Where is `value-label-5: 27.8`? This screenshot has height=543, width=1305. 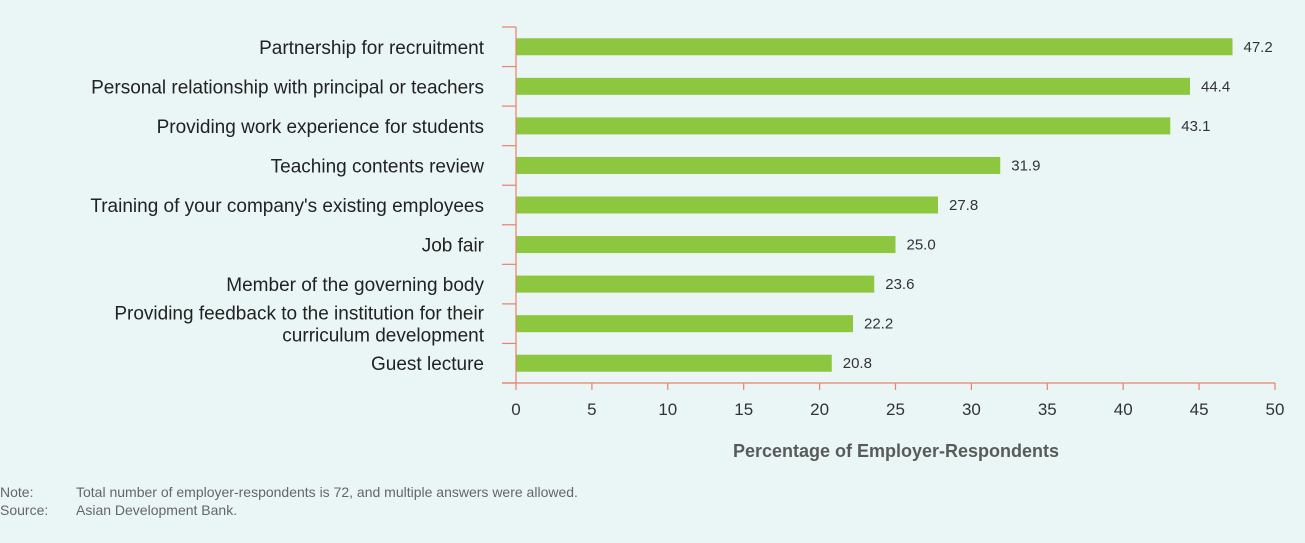 value-label-5: 27.8 is located at coordinates (963, 205).